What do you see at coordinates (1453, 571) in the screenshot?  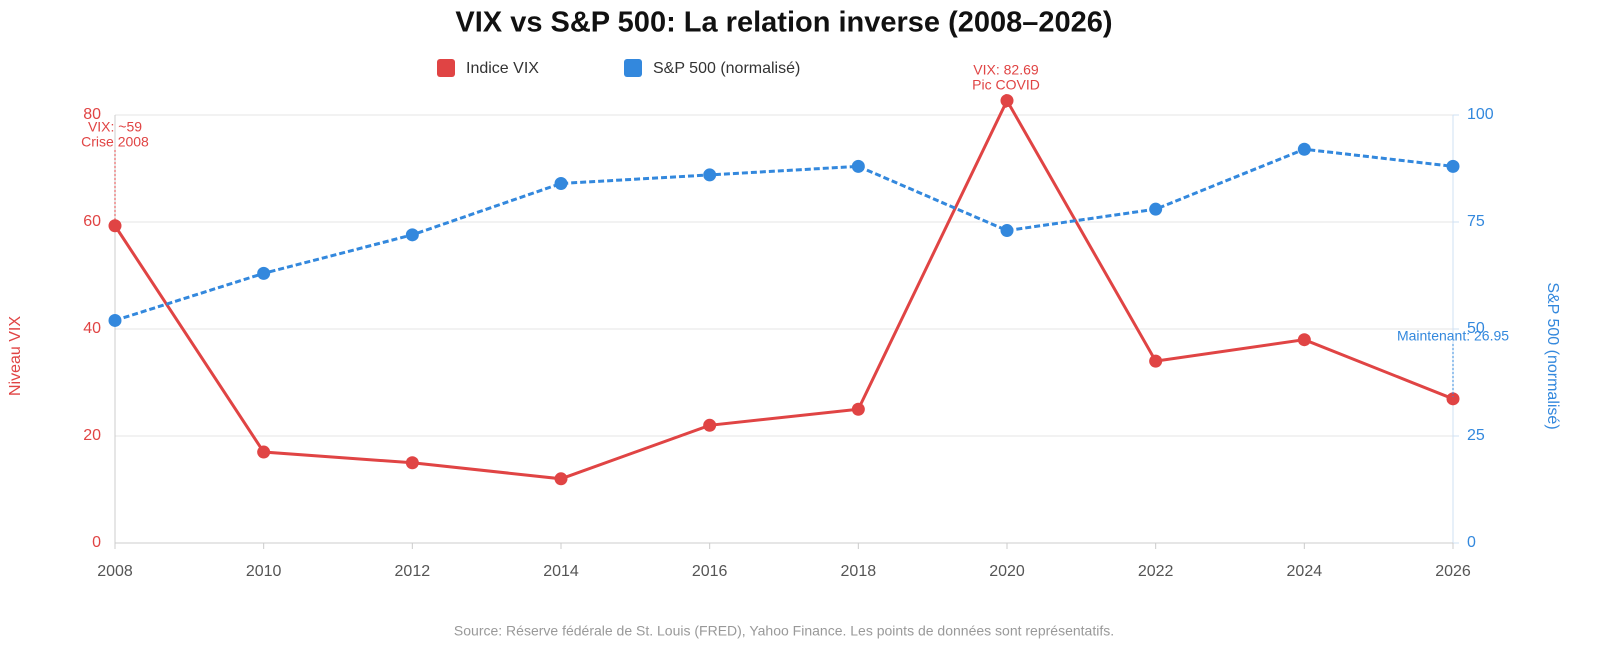 I see `x-tick-label: 2026` at bounding box center [1453, 571].